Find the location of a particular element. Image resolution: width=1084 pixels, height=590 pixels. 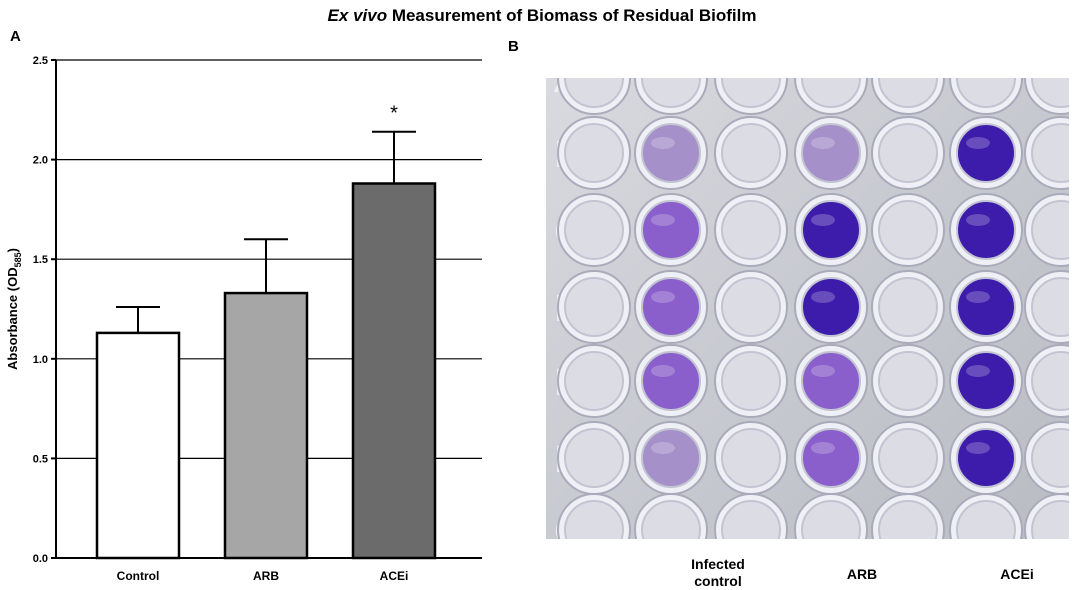

panel-label-b: B is located at coordinates (513, 46).